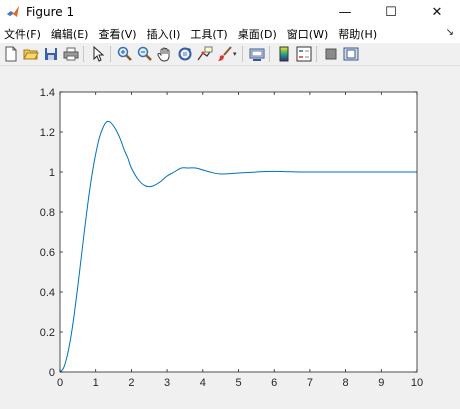 Image resolution: width=460 pixels, height=409 pixels. What do you see at coordinates (238, 383) in the screenshot?
I see `x-tick-label: 5` at bounding box center [238, 383].